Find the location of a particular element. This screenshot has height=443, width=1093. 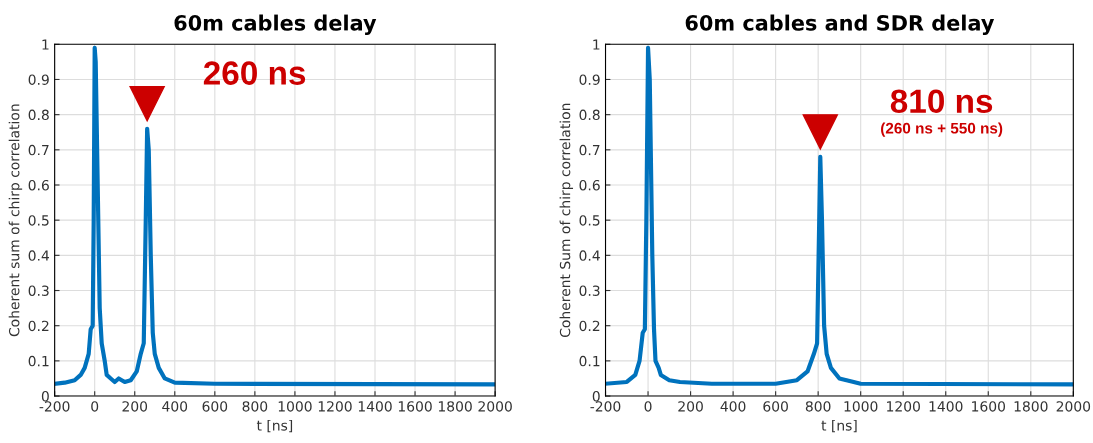

annotation: 810 ns is located at coordinates (941, 101).